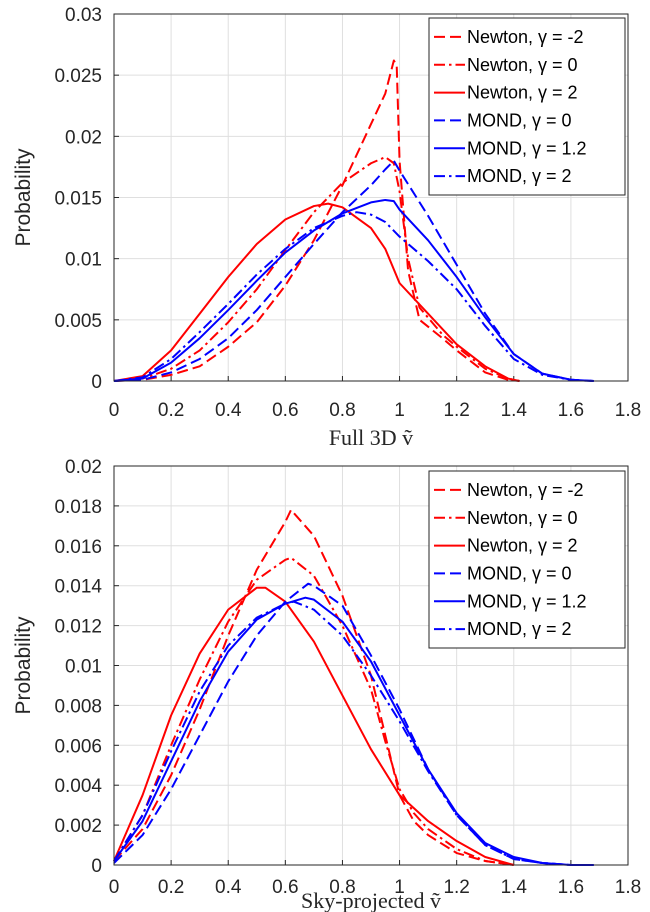 This screenshot has width=650, height=912. Describe the element at coordinates (78, 199) in the screenshot. I see `y-tick-label: 0.015` at that location.